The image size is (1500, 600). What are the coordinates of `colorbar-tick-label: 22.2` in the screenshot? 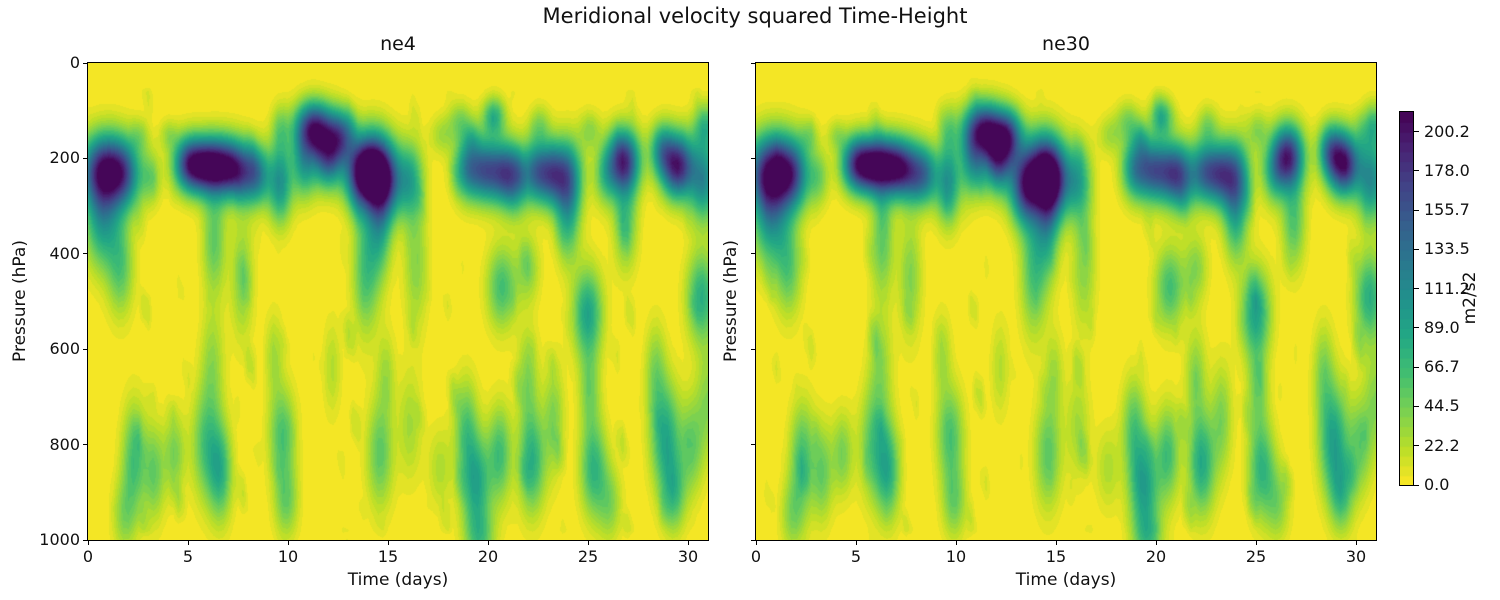 It's located at (1442, 445).